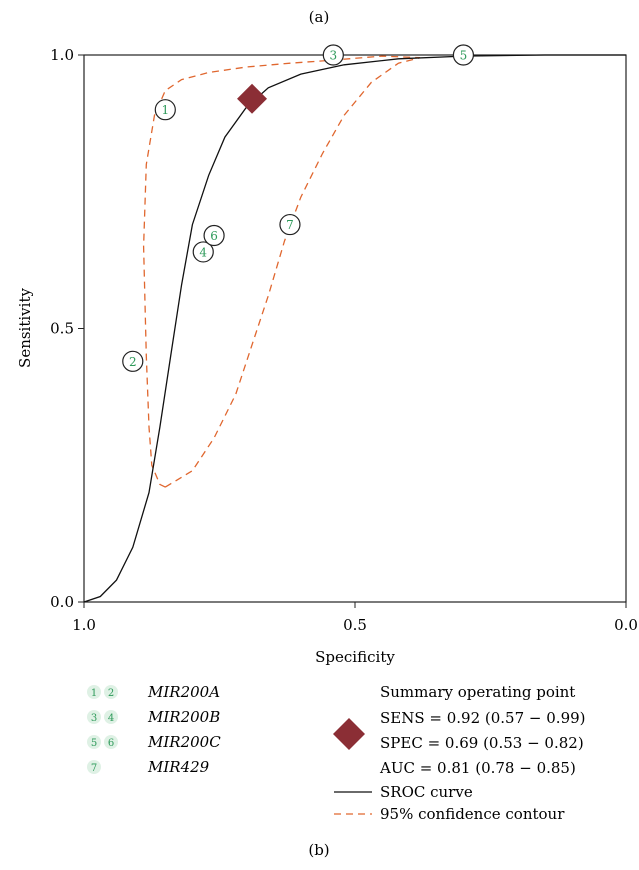  I want to click on legend-number: 5, so click(94, 743).